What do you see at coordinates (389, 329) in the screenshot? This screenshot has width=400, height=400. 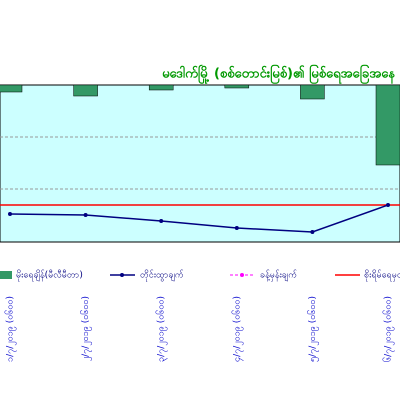 I see `x-tick-label: ၆/၇/၂၀၁၉ (၀၆၀၀)` at bounding box center [389, 329].